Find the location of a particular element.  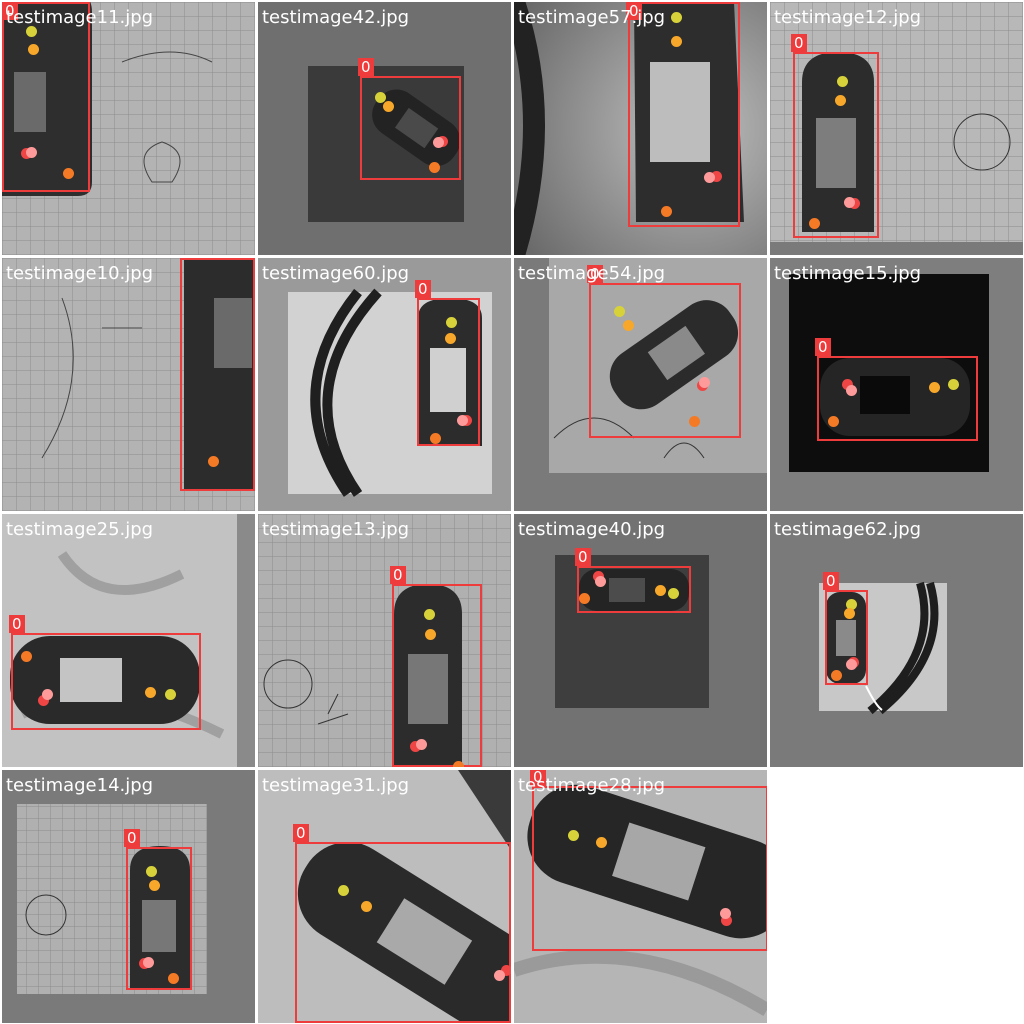

dark-cover-photo is located at coordinates (896, 384).